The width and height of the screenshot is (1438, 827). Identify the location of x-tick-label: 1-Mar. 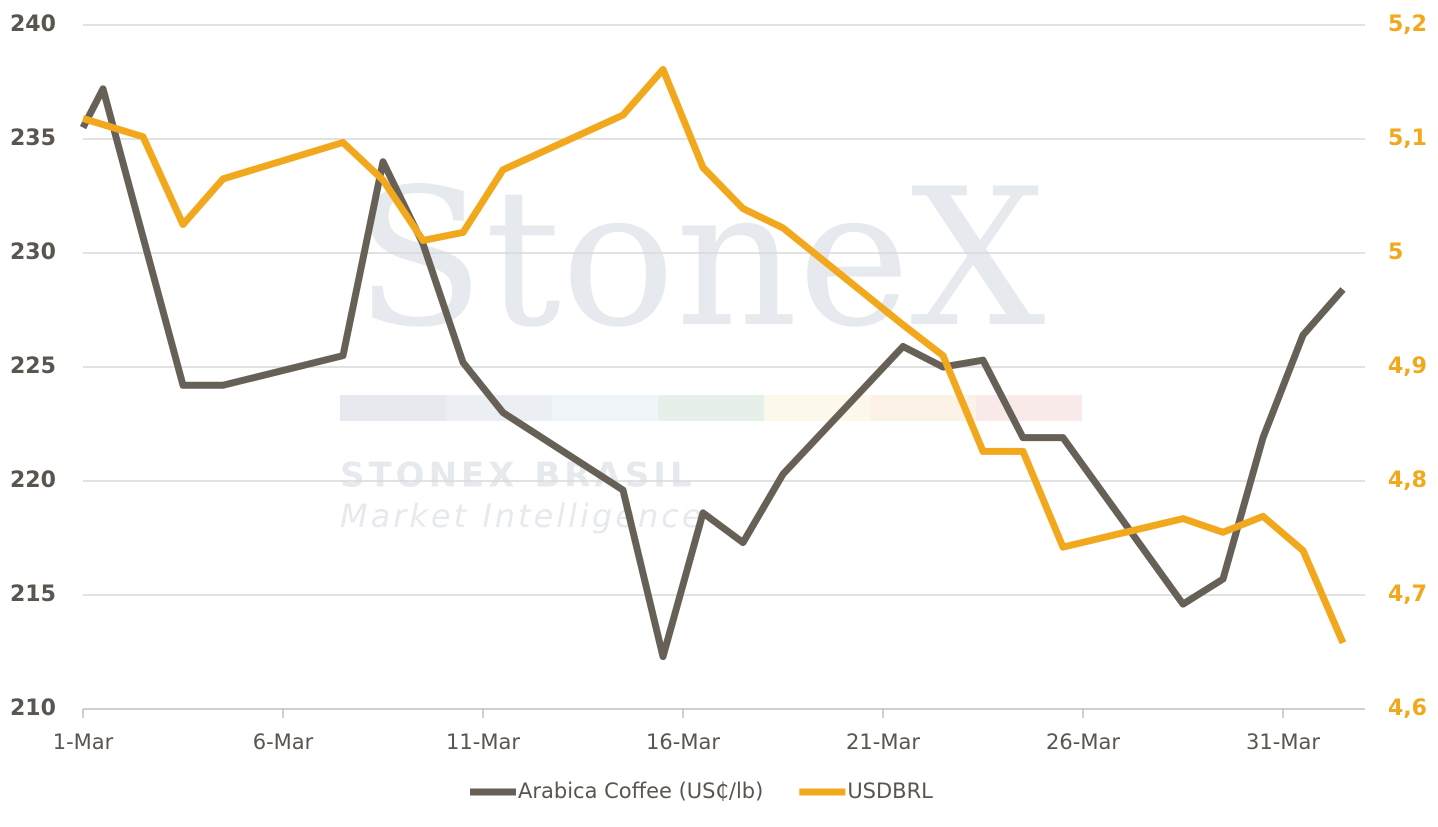
(83, 742).